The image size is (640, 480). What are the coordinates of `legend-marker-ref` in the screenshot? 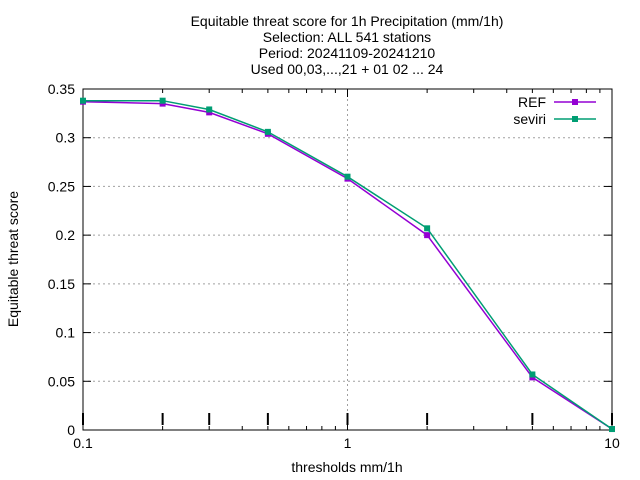 It's located at (575, 102).